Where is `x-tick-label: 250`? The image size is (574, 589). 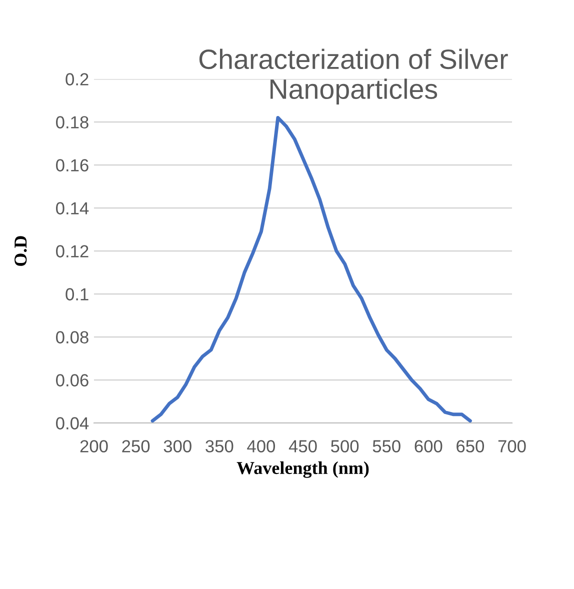 x-tick-label: 250 is located at coordinates (136, 446).